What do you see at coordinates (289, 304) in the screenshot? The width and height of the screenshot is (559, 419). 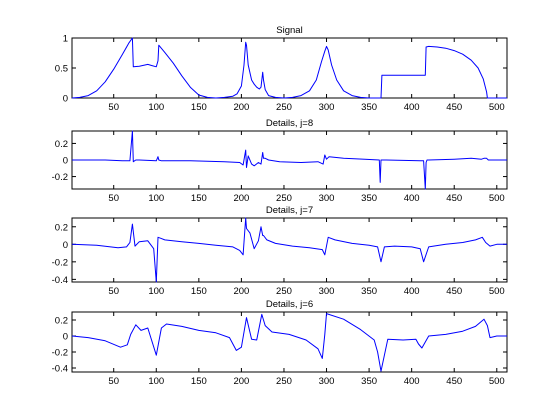 I see `chart-title-4: Details, j=6` at bounding box center [289, 304].